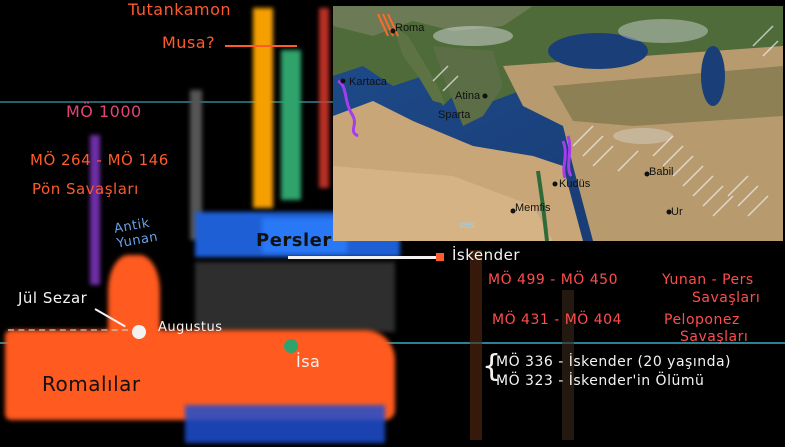 The image size is (785, 447). I want to click on label-jul-sezar: Jül Sezar, so click(53, 298).